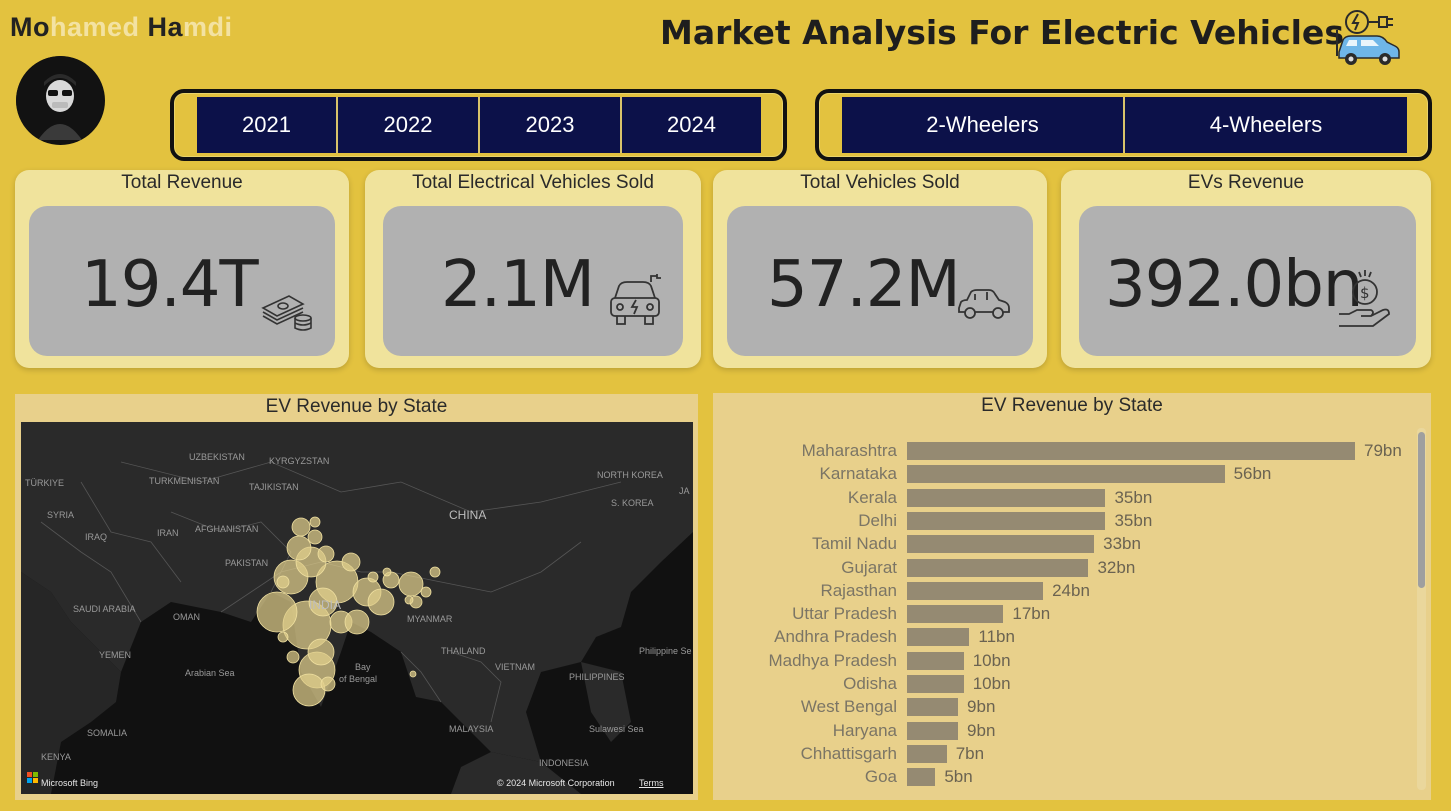 This screenshot has width=1451, height=811. I want to click on kpi-title: EVs Revenue, so click(1246, 182).